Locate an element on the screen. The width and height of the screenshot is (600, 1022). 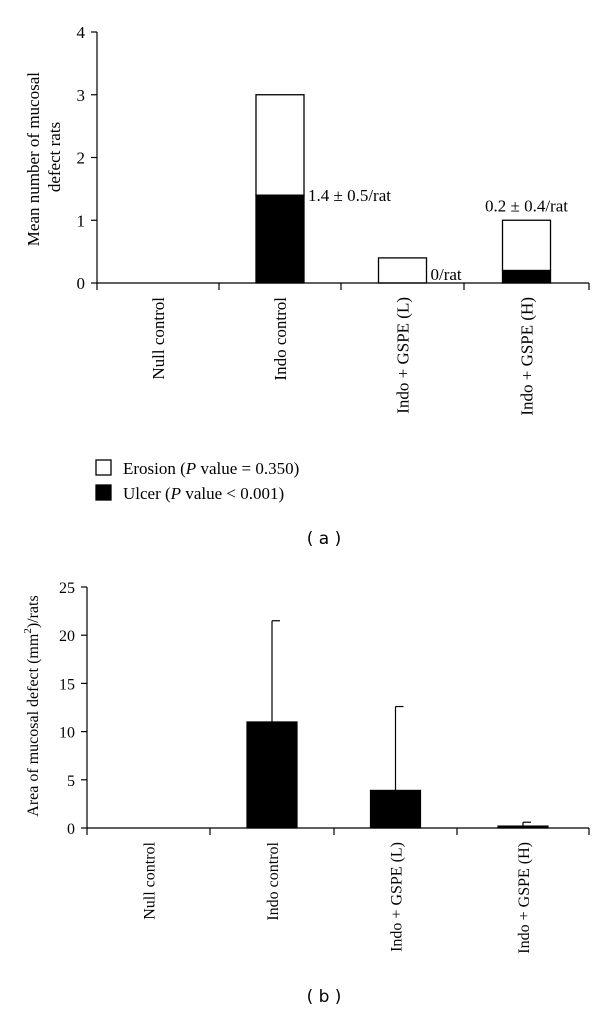
chart-a-ylabel-line2: defect rats is located at coordinates (54, 157).